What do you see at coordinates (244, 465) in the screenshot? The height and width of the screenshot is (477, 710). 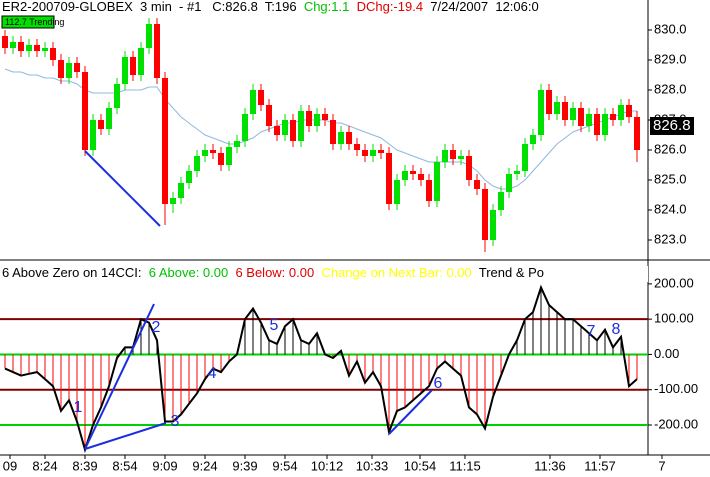 I see `x-tick-label: 9:39` at bounding box center [244, 465].